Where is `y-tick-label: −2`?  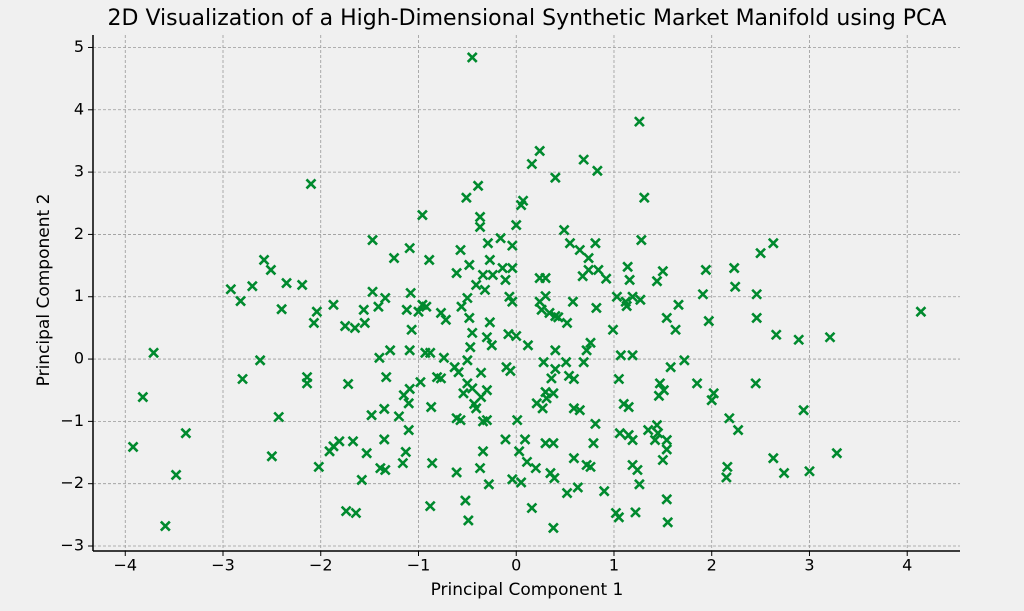 y-tick-label: −2 is located at coordinates (72, 482).